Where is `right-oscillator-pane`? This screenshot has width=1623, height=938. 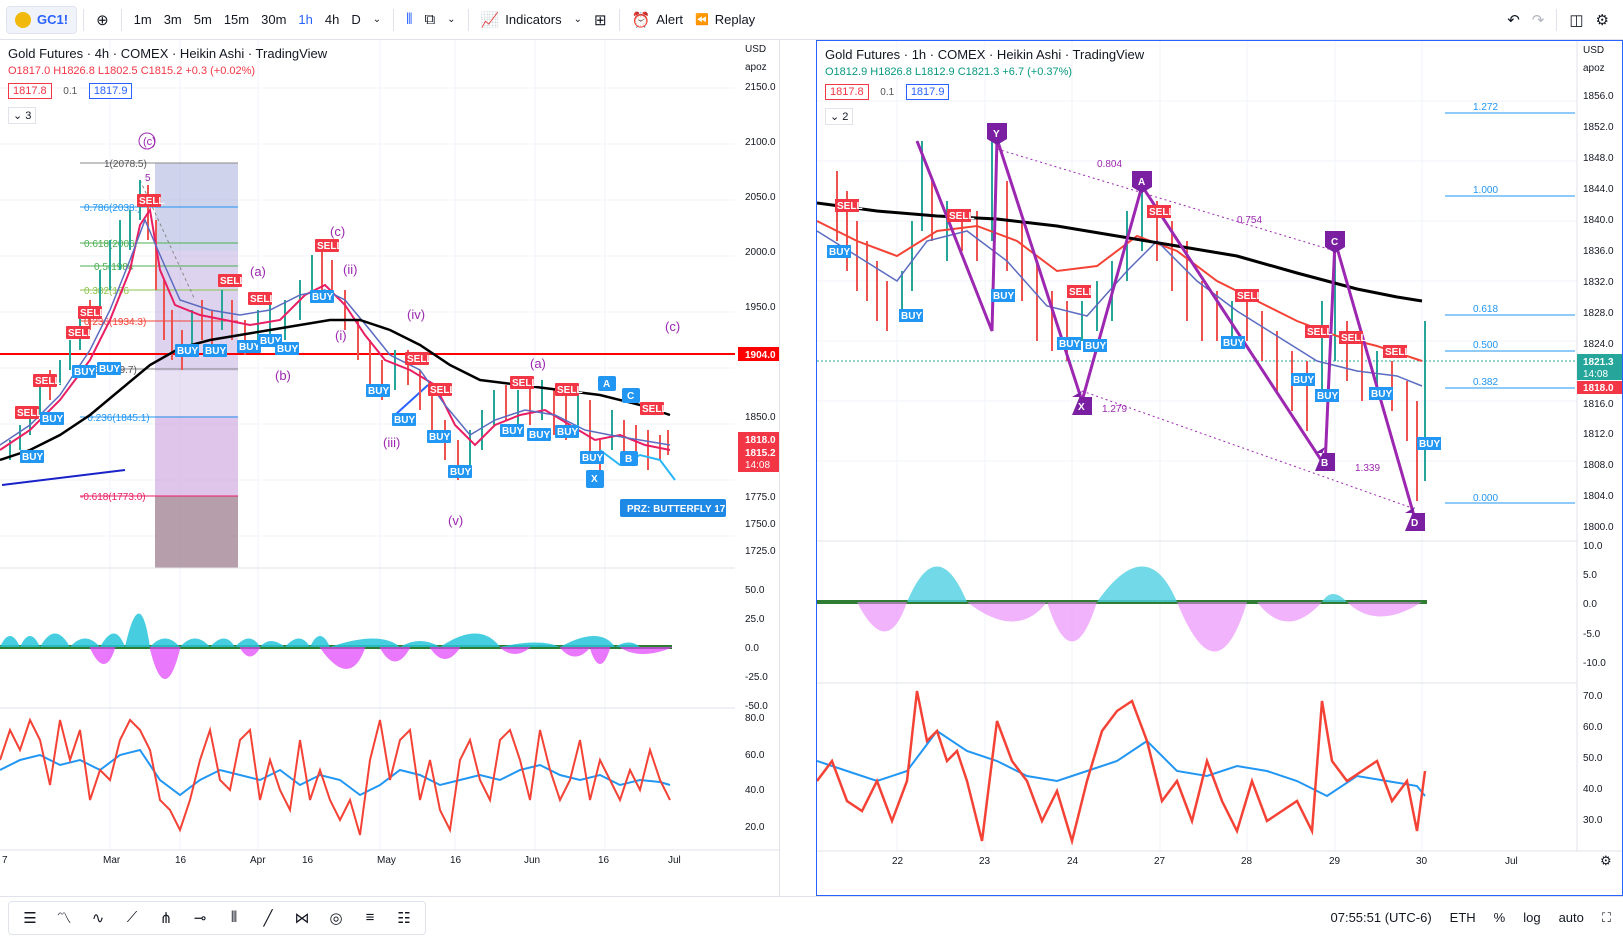
right-oscillator-pane is located at coordinates (1122, 609).